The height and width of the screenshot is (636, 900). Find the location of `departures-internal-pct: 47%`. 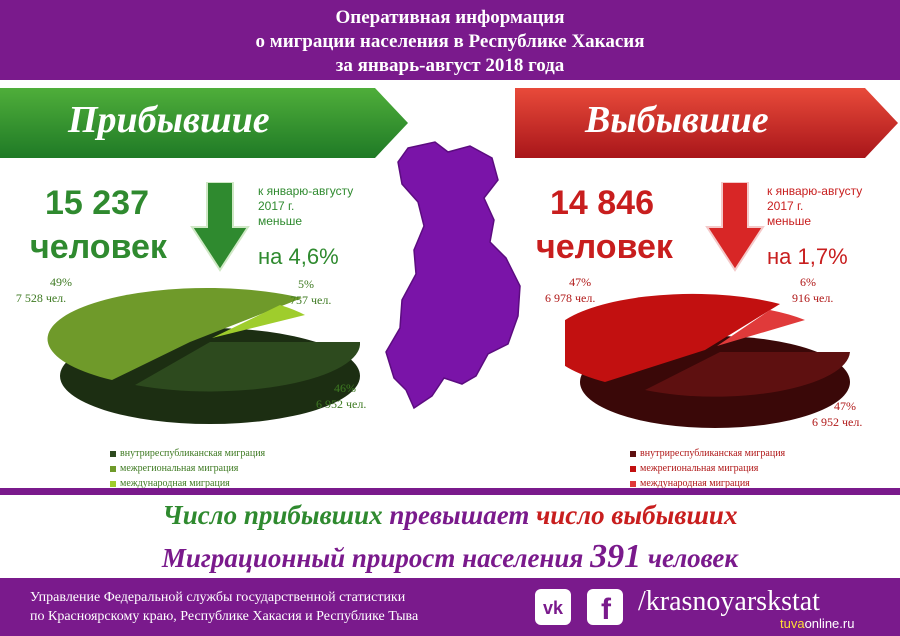

departures-internal-pct: 47% is located at coordinates (845, 406).